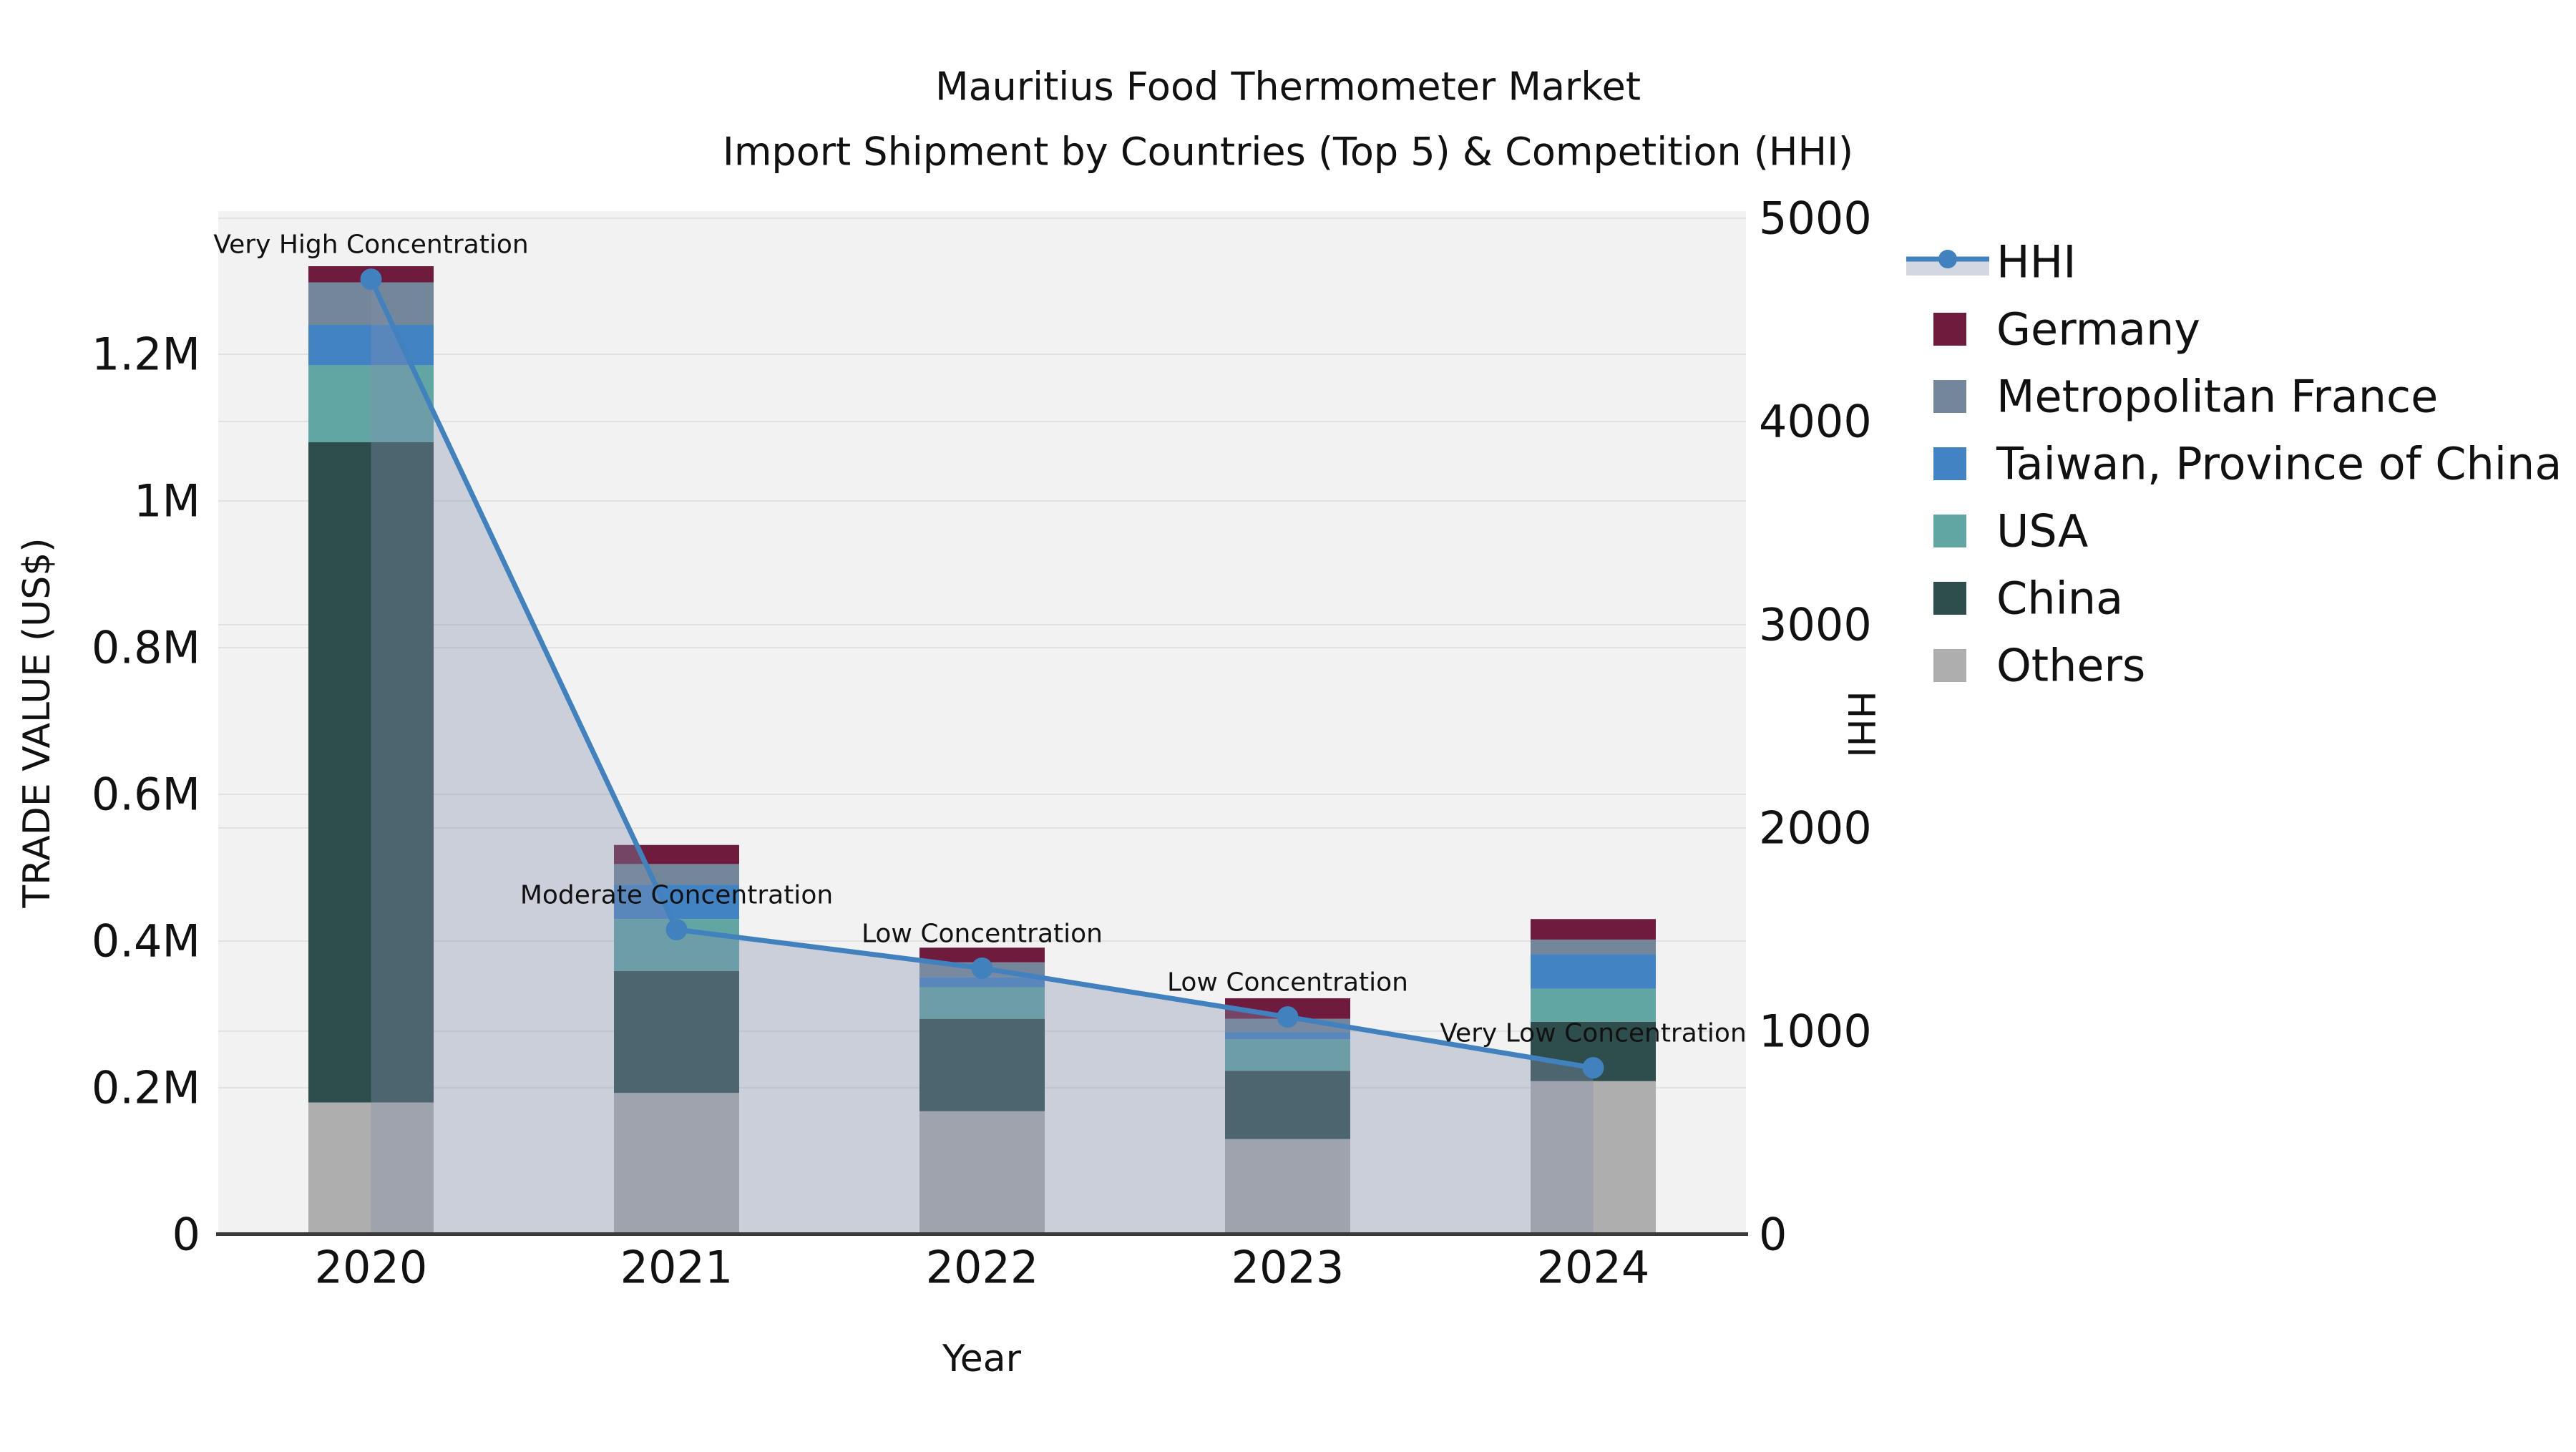 Image resolution: width=2576 pixels, height=1452 pixels. I want to click on x-axis-ticks: 2020 2021 2022 2023 2024, so click(982, 1268).